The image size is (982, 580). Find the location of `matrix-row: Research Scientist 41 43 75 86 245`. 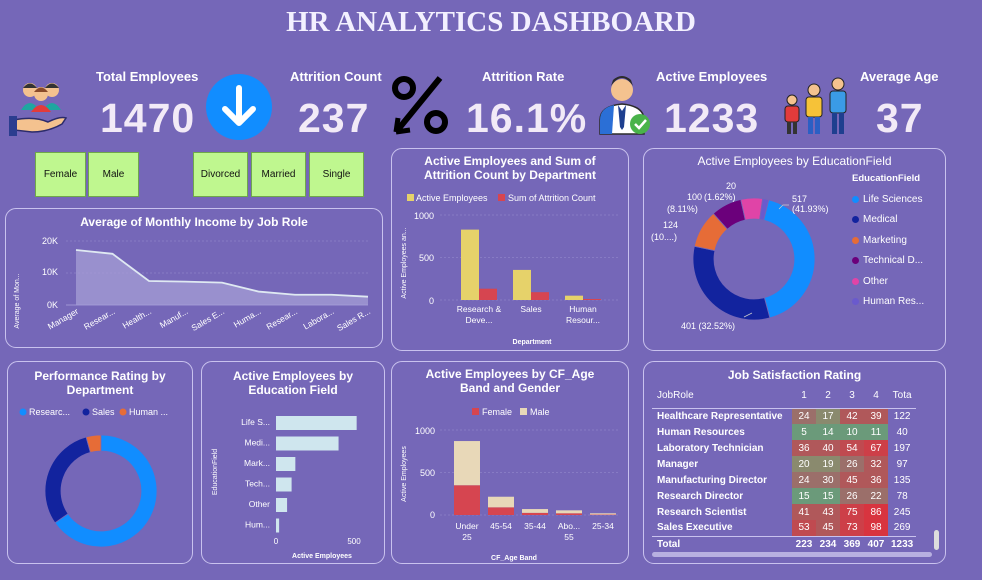

matrix-row: Research Scientist 41 43 75 86 245 is located at coordinates (784, 512).